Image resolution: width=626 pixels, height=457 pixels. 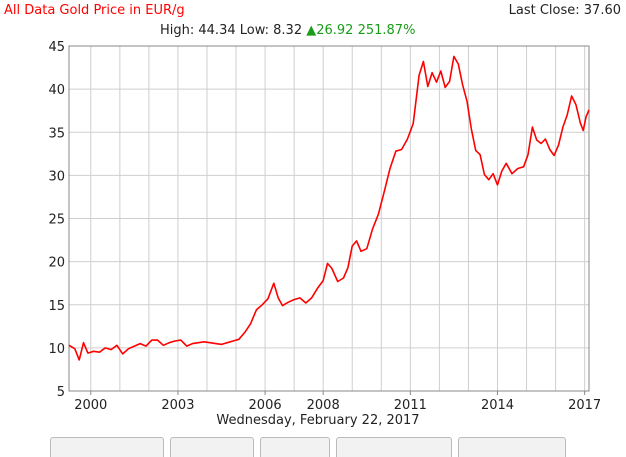 I want to click on y-tick-label: 30, so click(x=56, y=176).